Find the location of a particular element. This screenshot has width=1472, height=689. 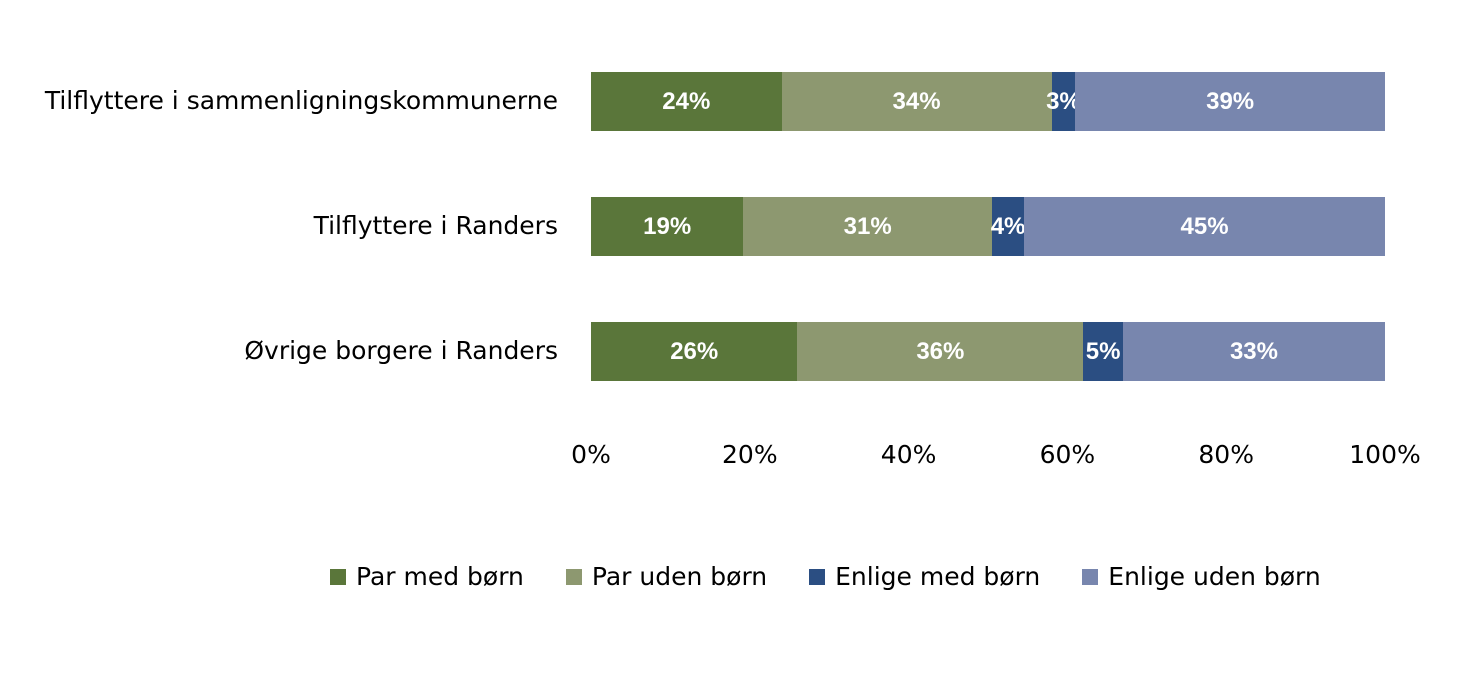

bar-segment: 34% is located at coordinates (916, 101).